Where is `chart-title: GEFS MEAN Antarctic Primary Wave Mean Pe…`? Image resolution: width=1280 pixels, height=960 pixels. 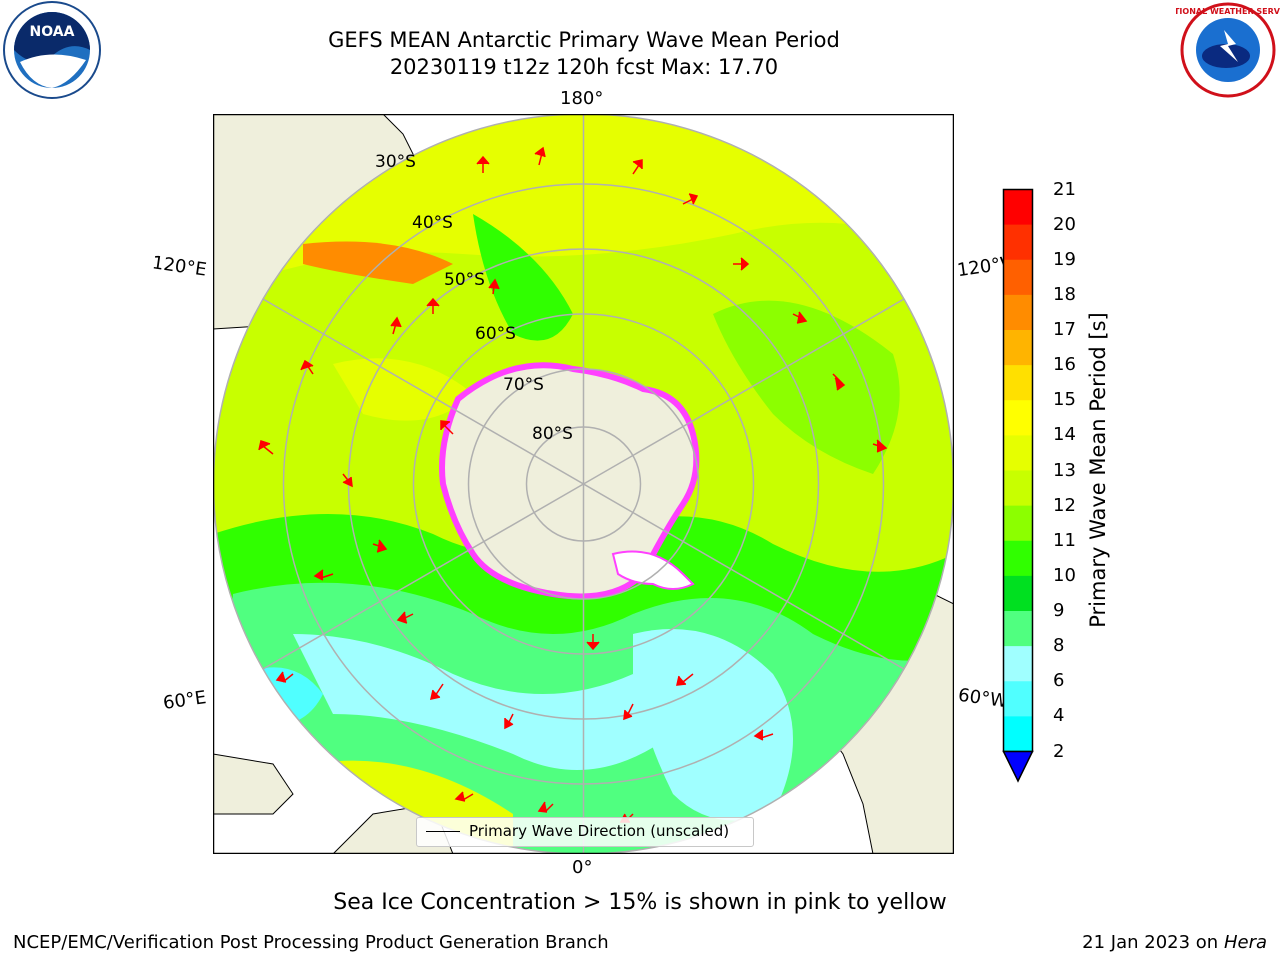
chart-title: GEFS MEAN Antarctic Primary Wave Mean Pe… is located at coordinates (584, 40).